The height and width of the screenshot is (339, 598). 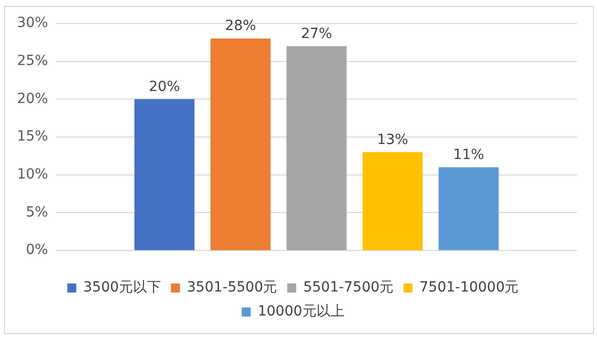 What do you see at coordinates (32, 60) in the screenshot?
I see `y-tick-label: 25%` at bounding box center [32, 60].